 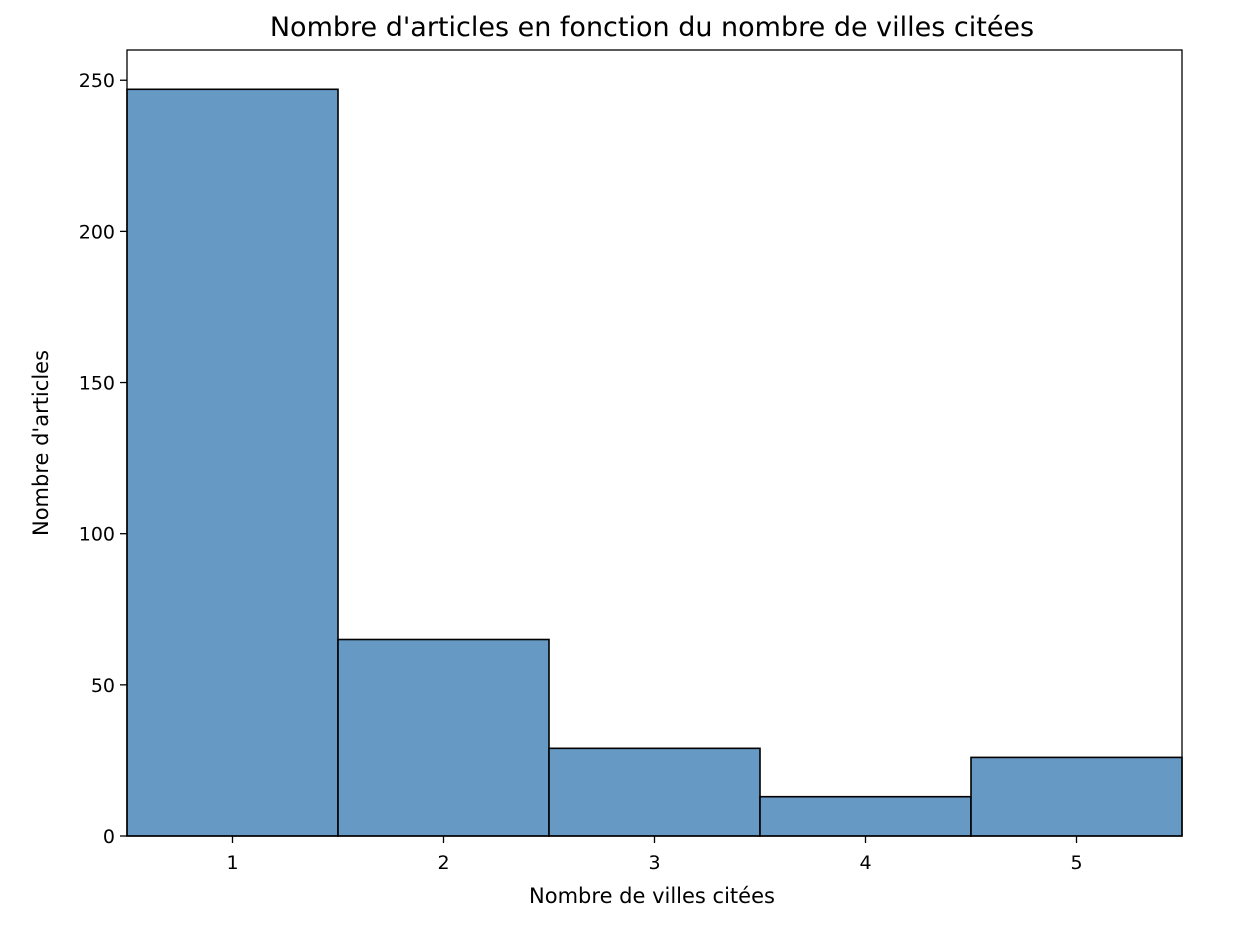 What do you see at coordinates (654, 863) in the screenshot?
I see `x-tick-label: 3` at bounding box center [654, 863].